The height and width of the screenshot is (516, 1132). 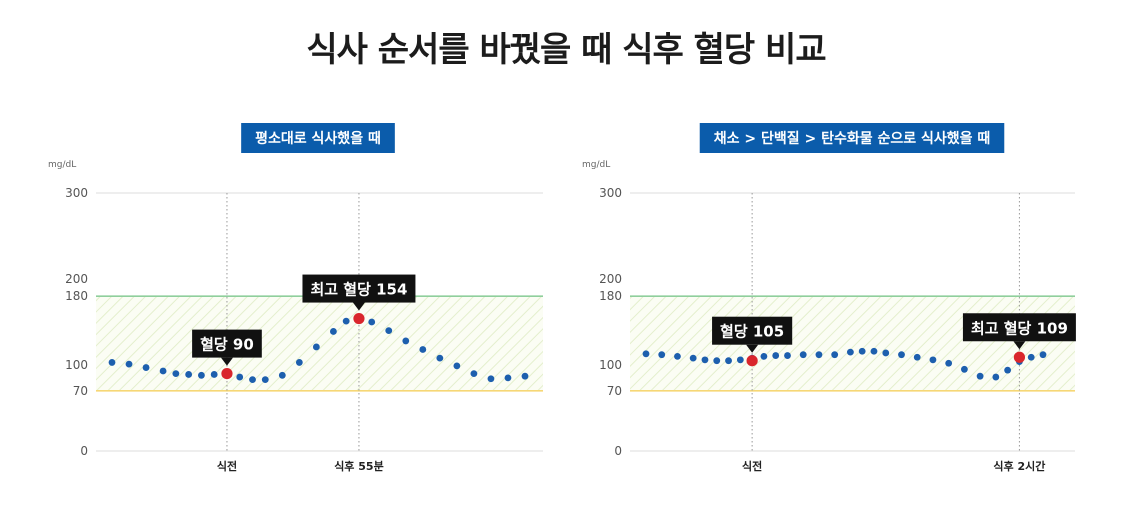 I want to click on callout-label: 최고 혈당 154, so click(x=358, y=290).